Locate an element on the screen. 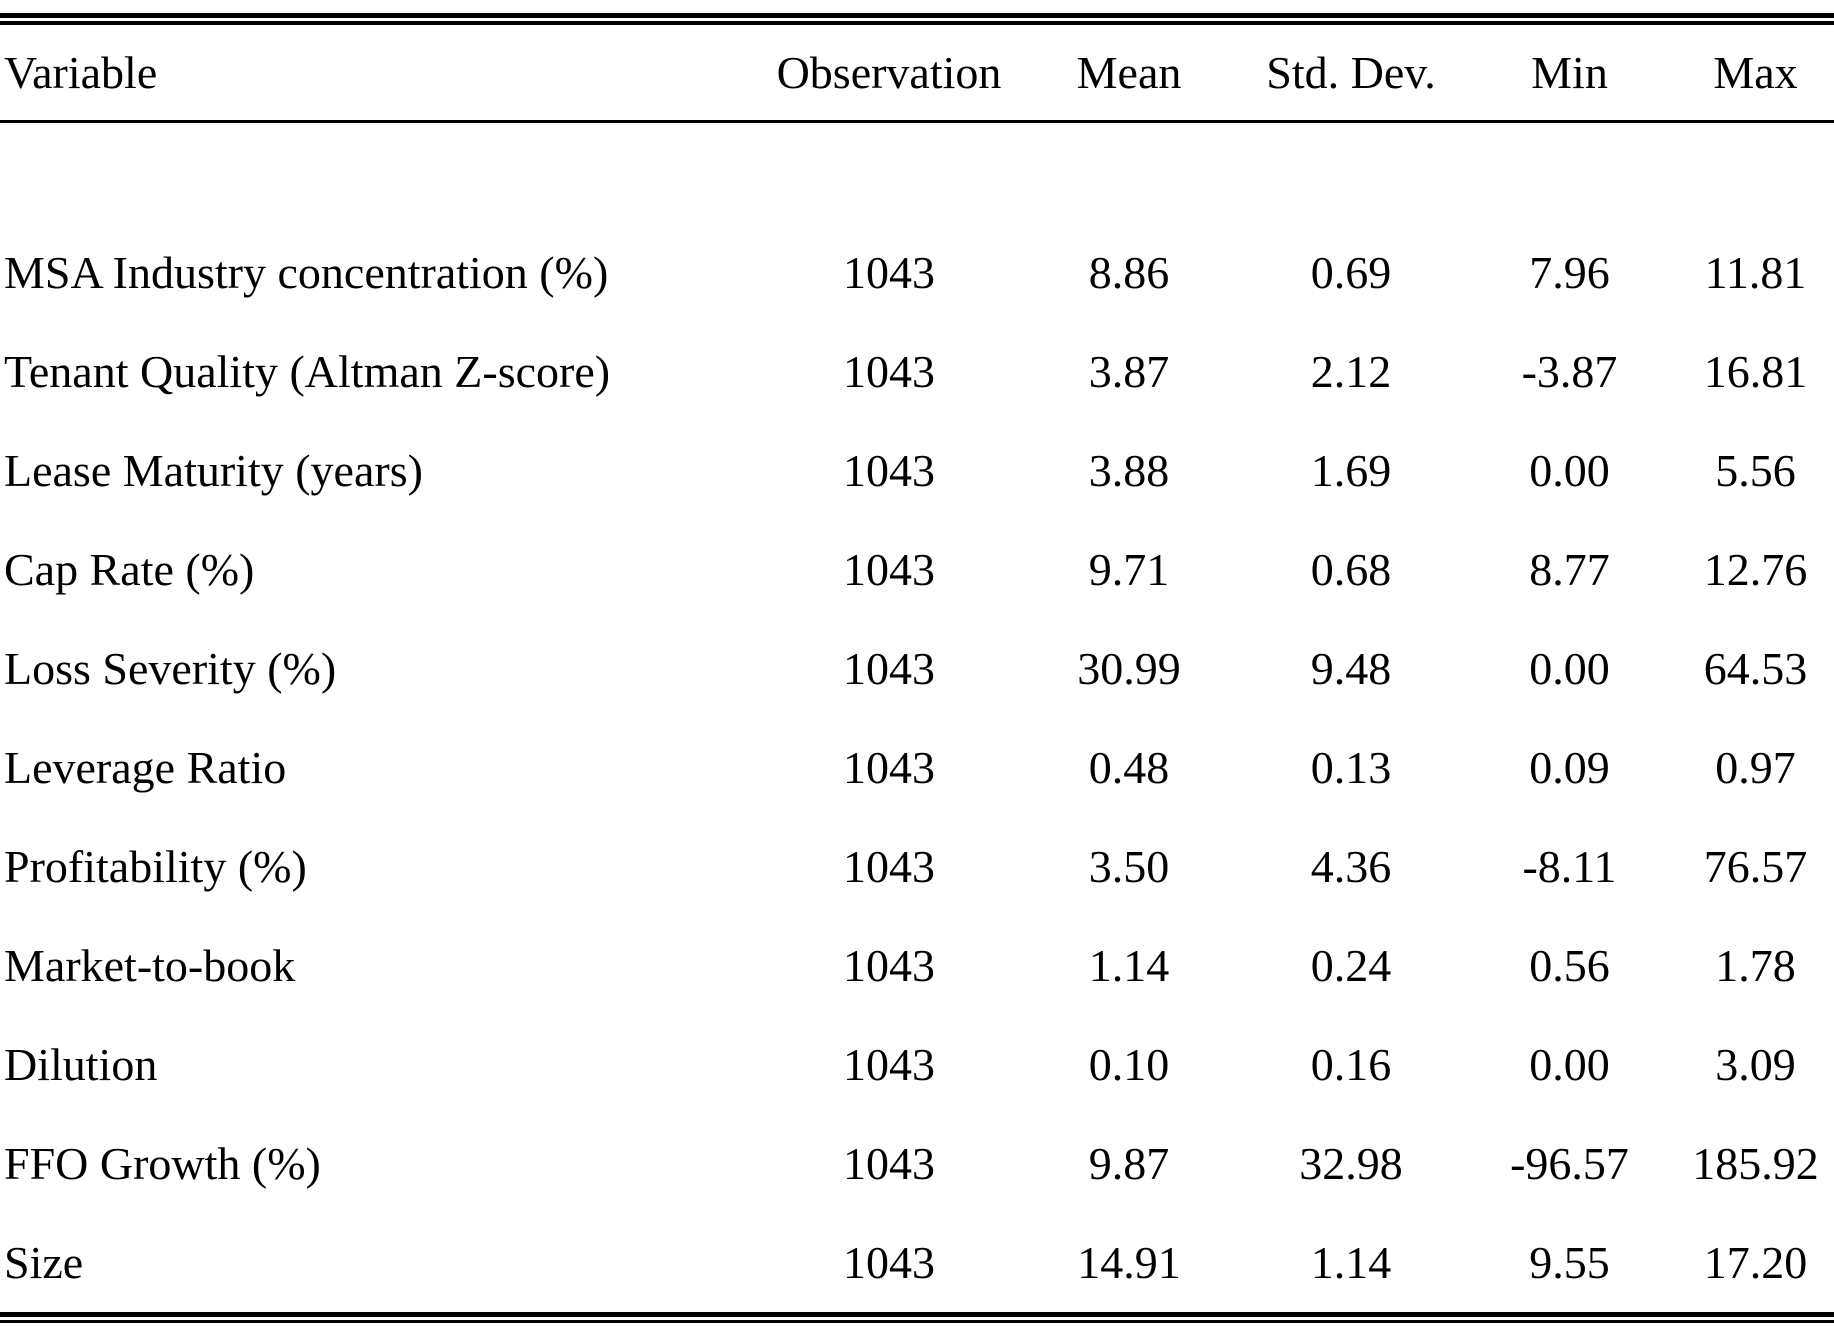 Image resolution: width=1834 pixels, height=1326 pixels. spacer-row is located at coordinates (917, 172).